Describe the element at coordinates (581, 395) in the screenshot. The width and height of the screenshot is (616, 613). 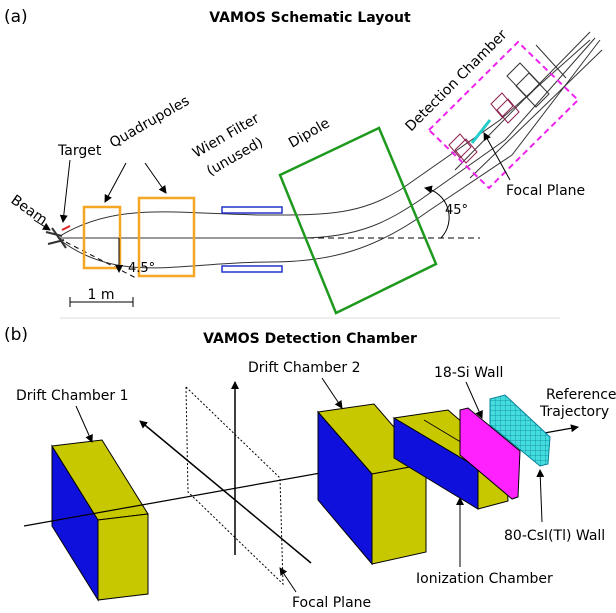
I see `reference-trajectory-label-1: Reference` at that location.